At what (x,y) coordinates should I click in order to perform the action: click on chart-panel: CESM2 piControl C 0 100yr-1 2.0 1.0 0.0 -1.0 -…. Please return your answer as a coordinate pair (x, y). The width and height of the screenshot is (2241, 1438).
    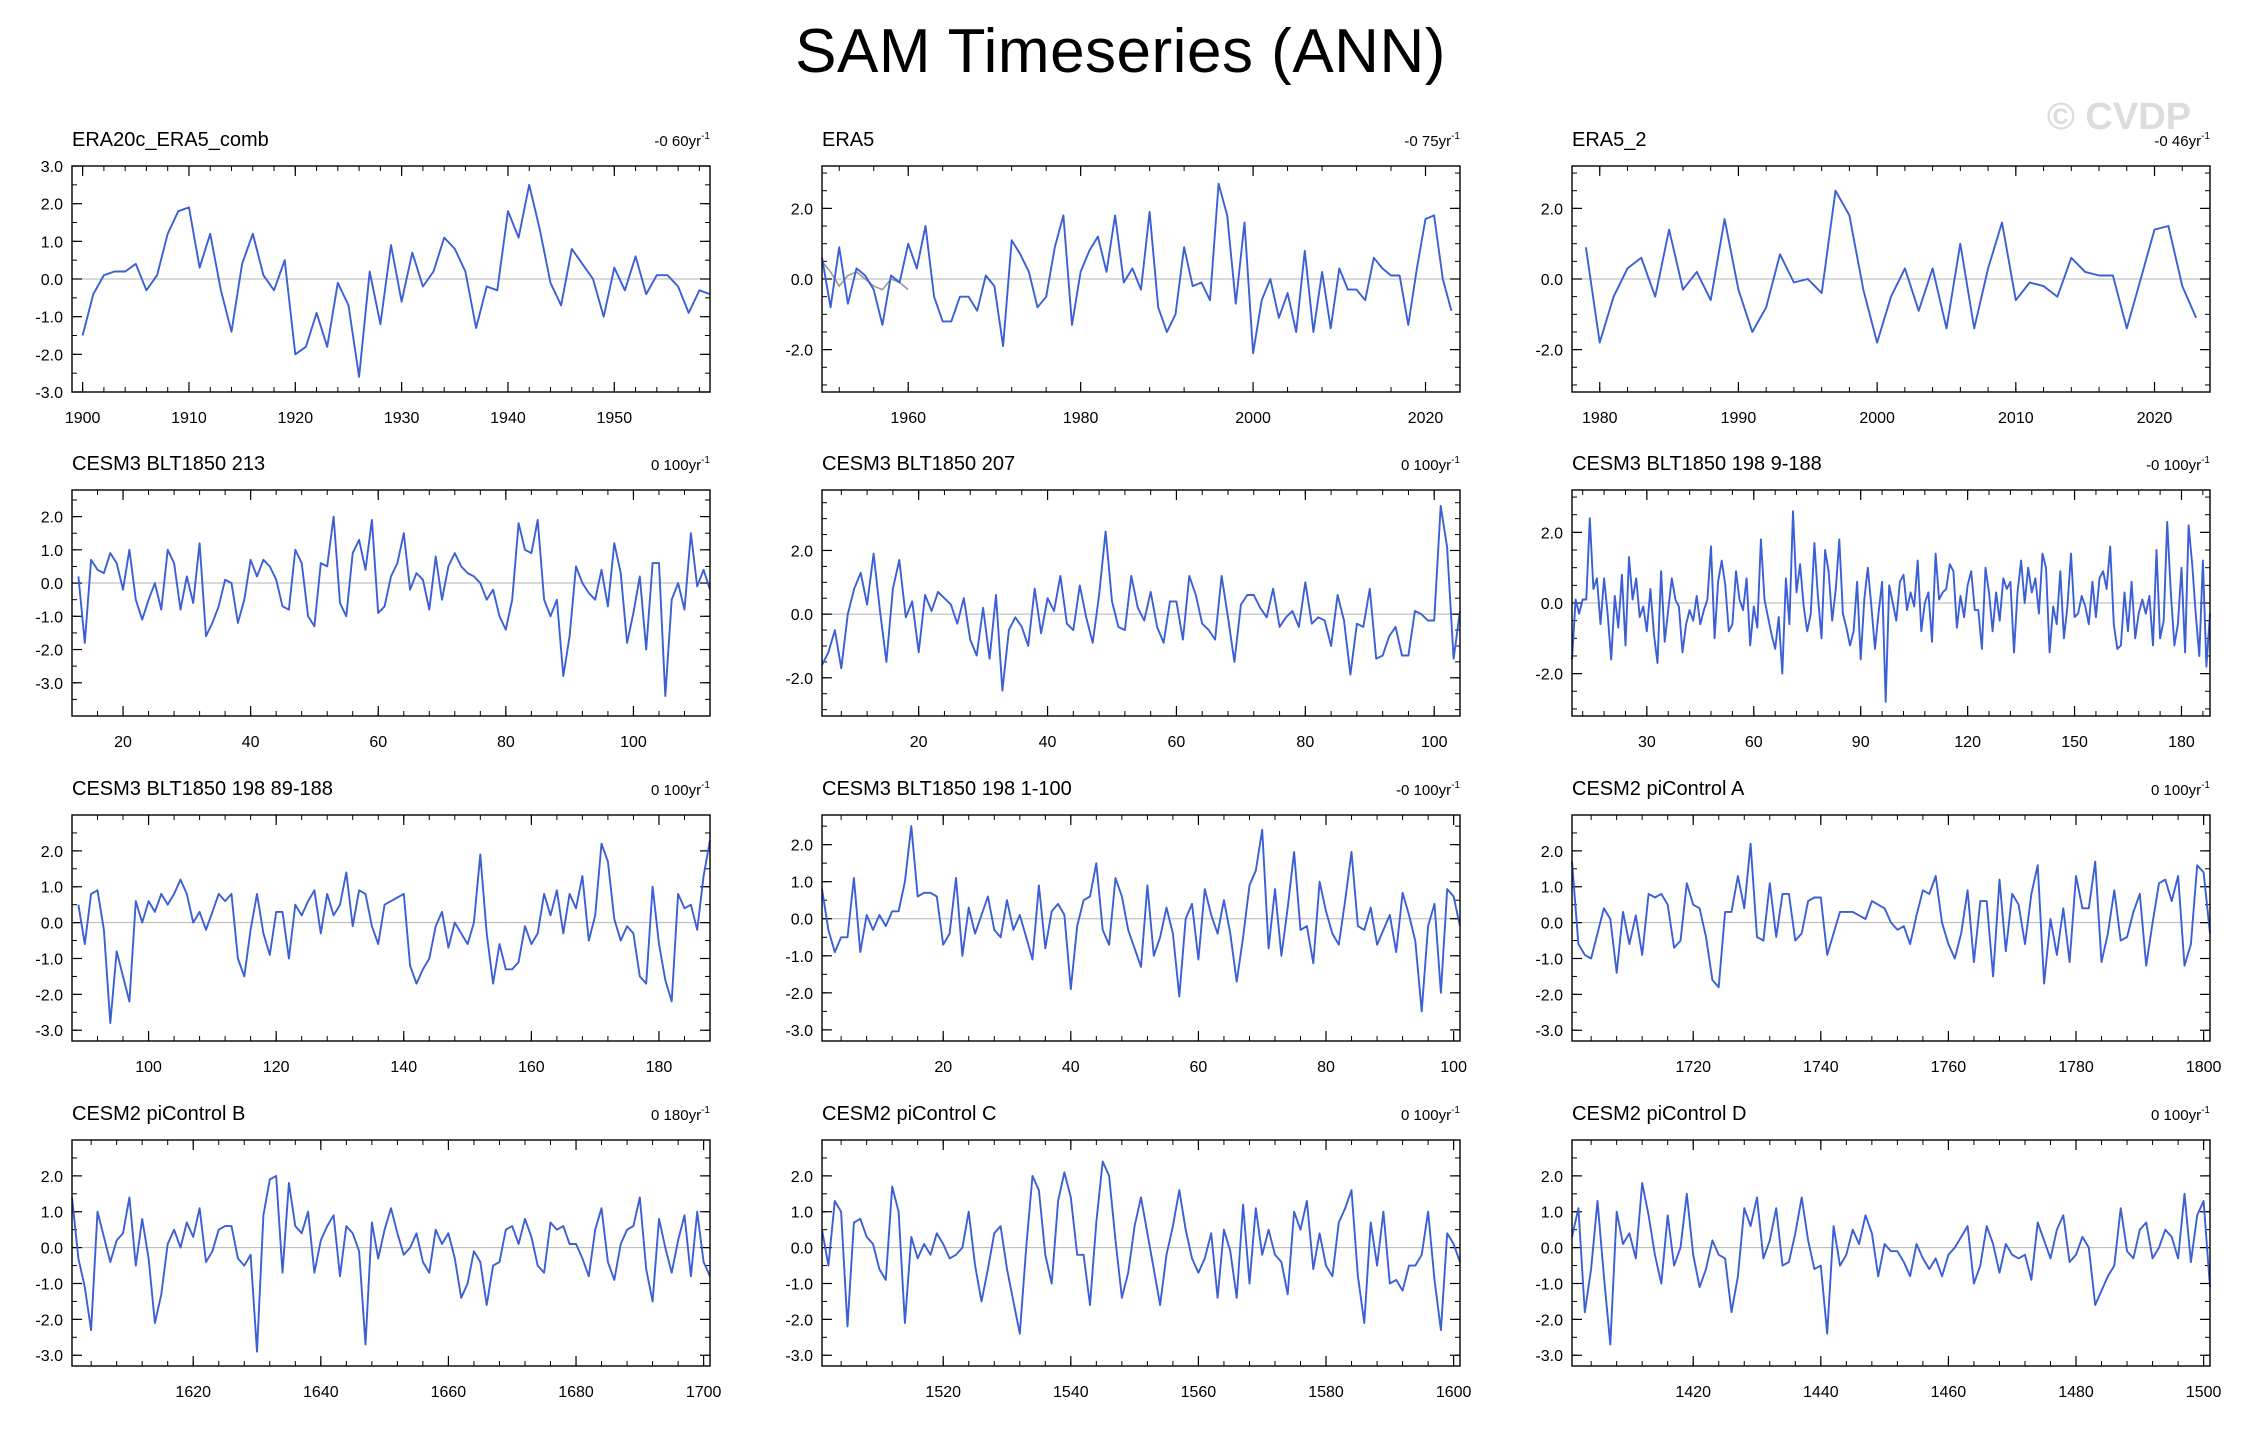
    Looking at the image, I should click on (1128, 1252).